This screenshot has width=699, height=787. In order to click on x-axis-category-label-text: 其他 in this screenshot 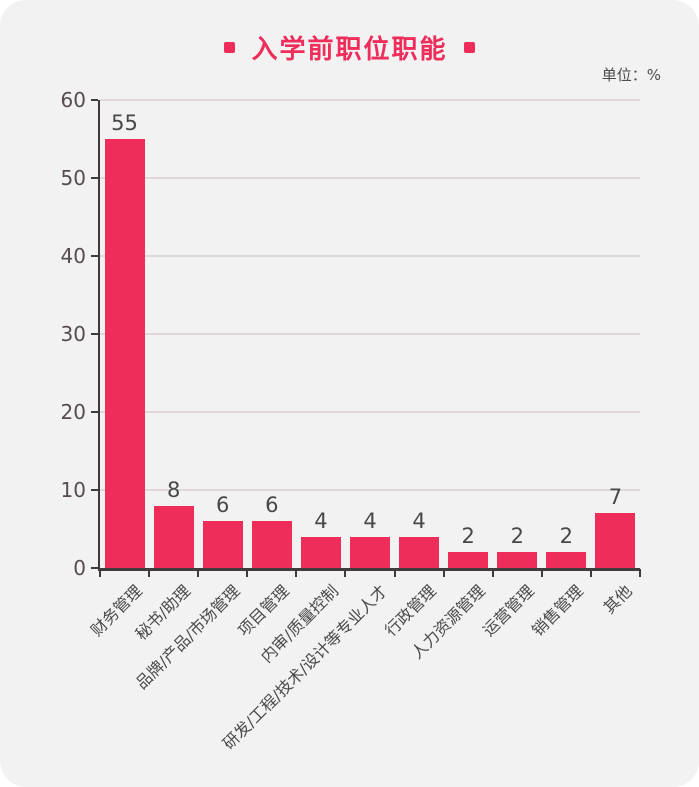, I will do `click(618, 599)`.